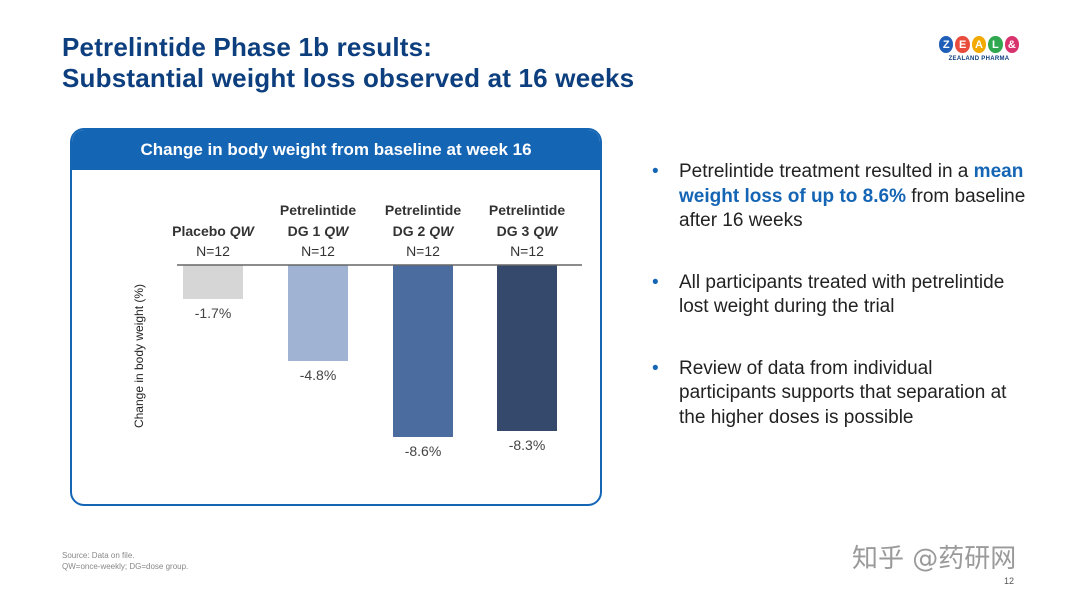  Describe the element at coordinates (934, 559) in the screenshot. I see `watermark: 知乎 @药研网` at that location.